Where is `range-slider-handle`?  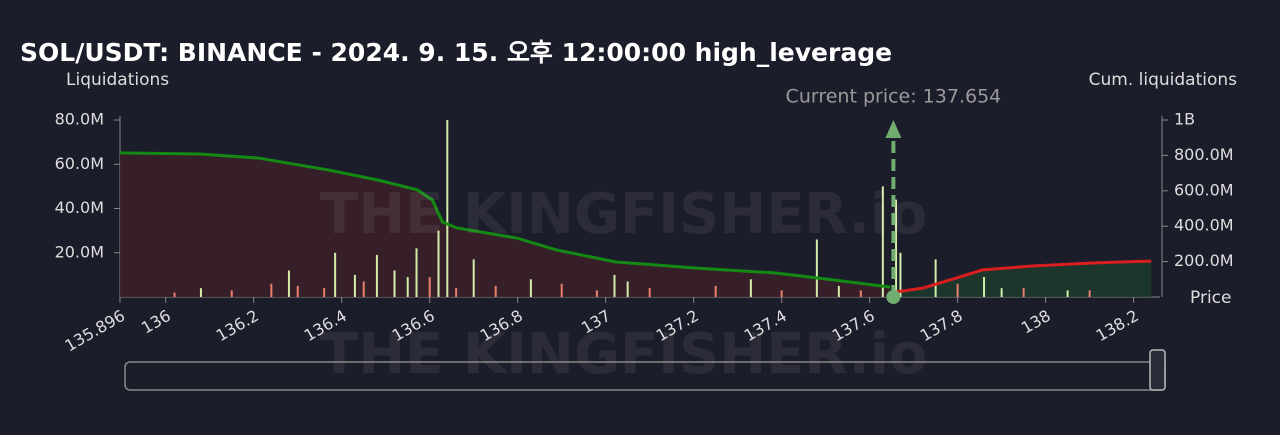
range-slider-handle is located at coordinates (1157, 370).